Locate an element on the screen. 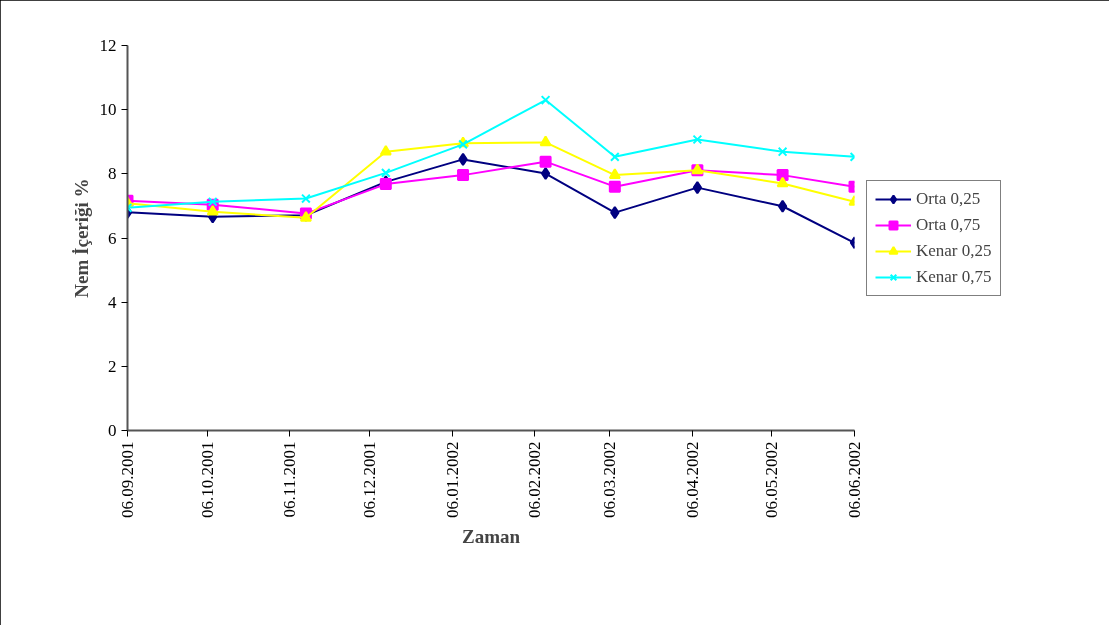  y-tick-label: 12 is located at coordinates (108, 45).